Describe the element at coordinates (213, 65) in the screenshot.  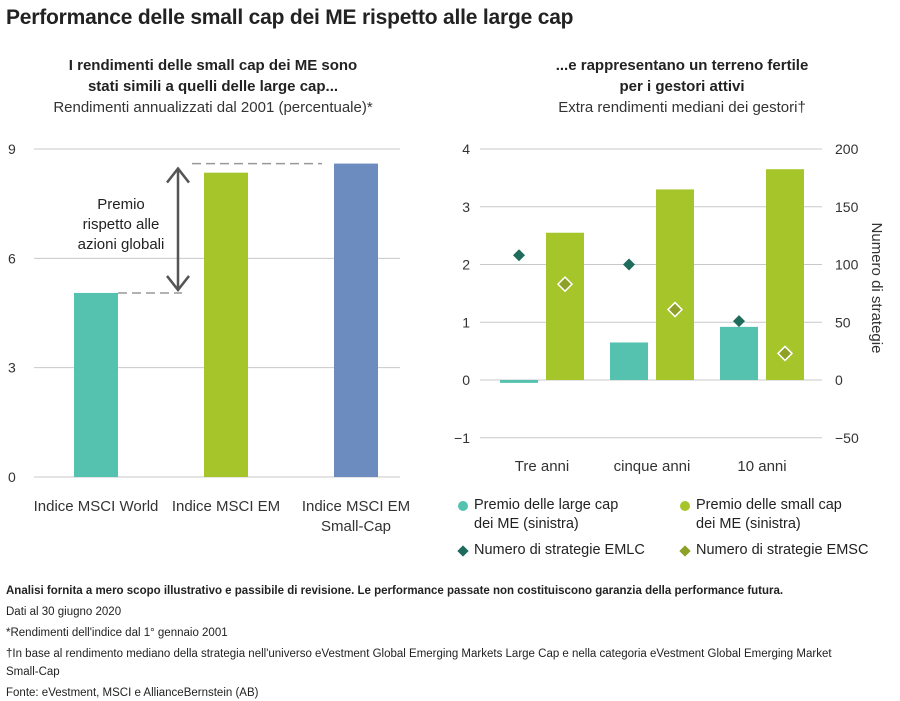
I see `left-heading-line1: I rendimenti delle small cap dei ME sono` at that location.